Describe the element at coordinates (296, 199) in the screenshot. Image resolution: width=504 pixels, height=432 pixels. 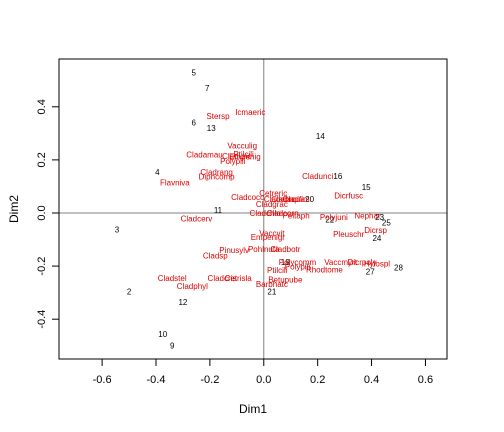
I see `species-point-label: Cladfim` at that location.